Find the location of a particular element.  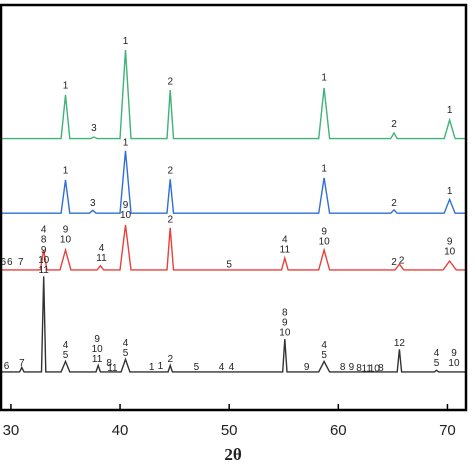

x-axis-label: 2θ is located at coordinates (233, 454).